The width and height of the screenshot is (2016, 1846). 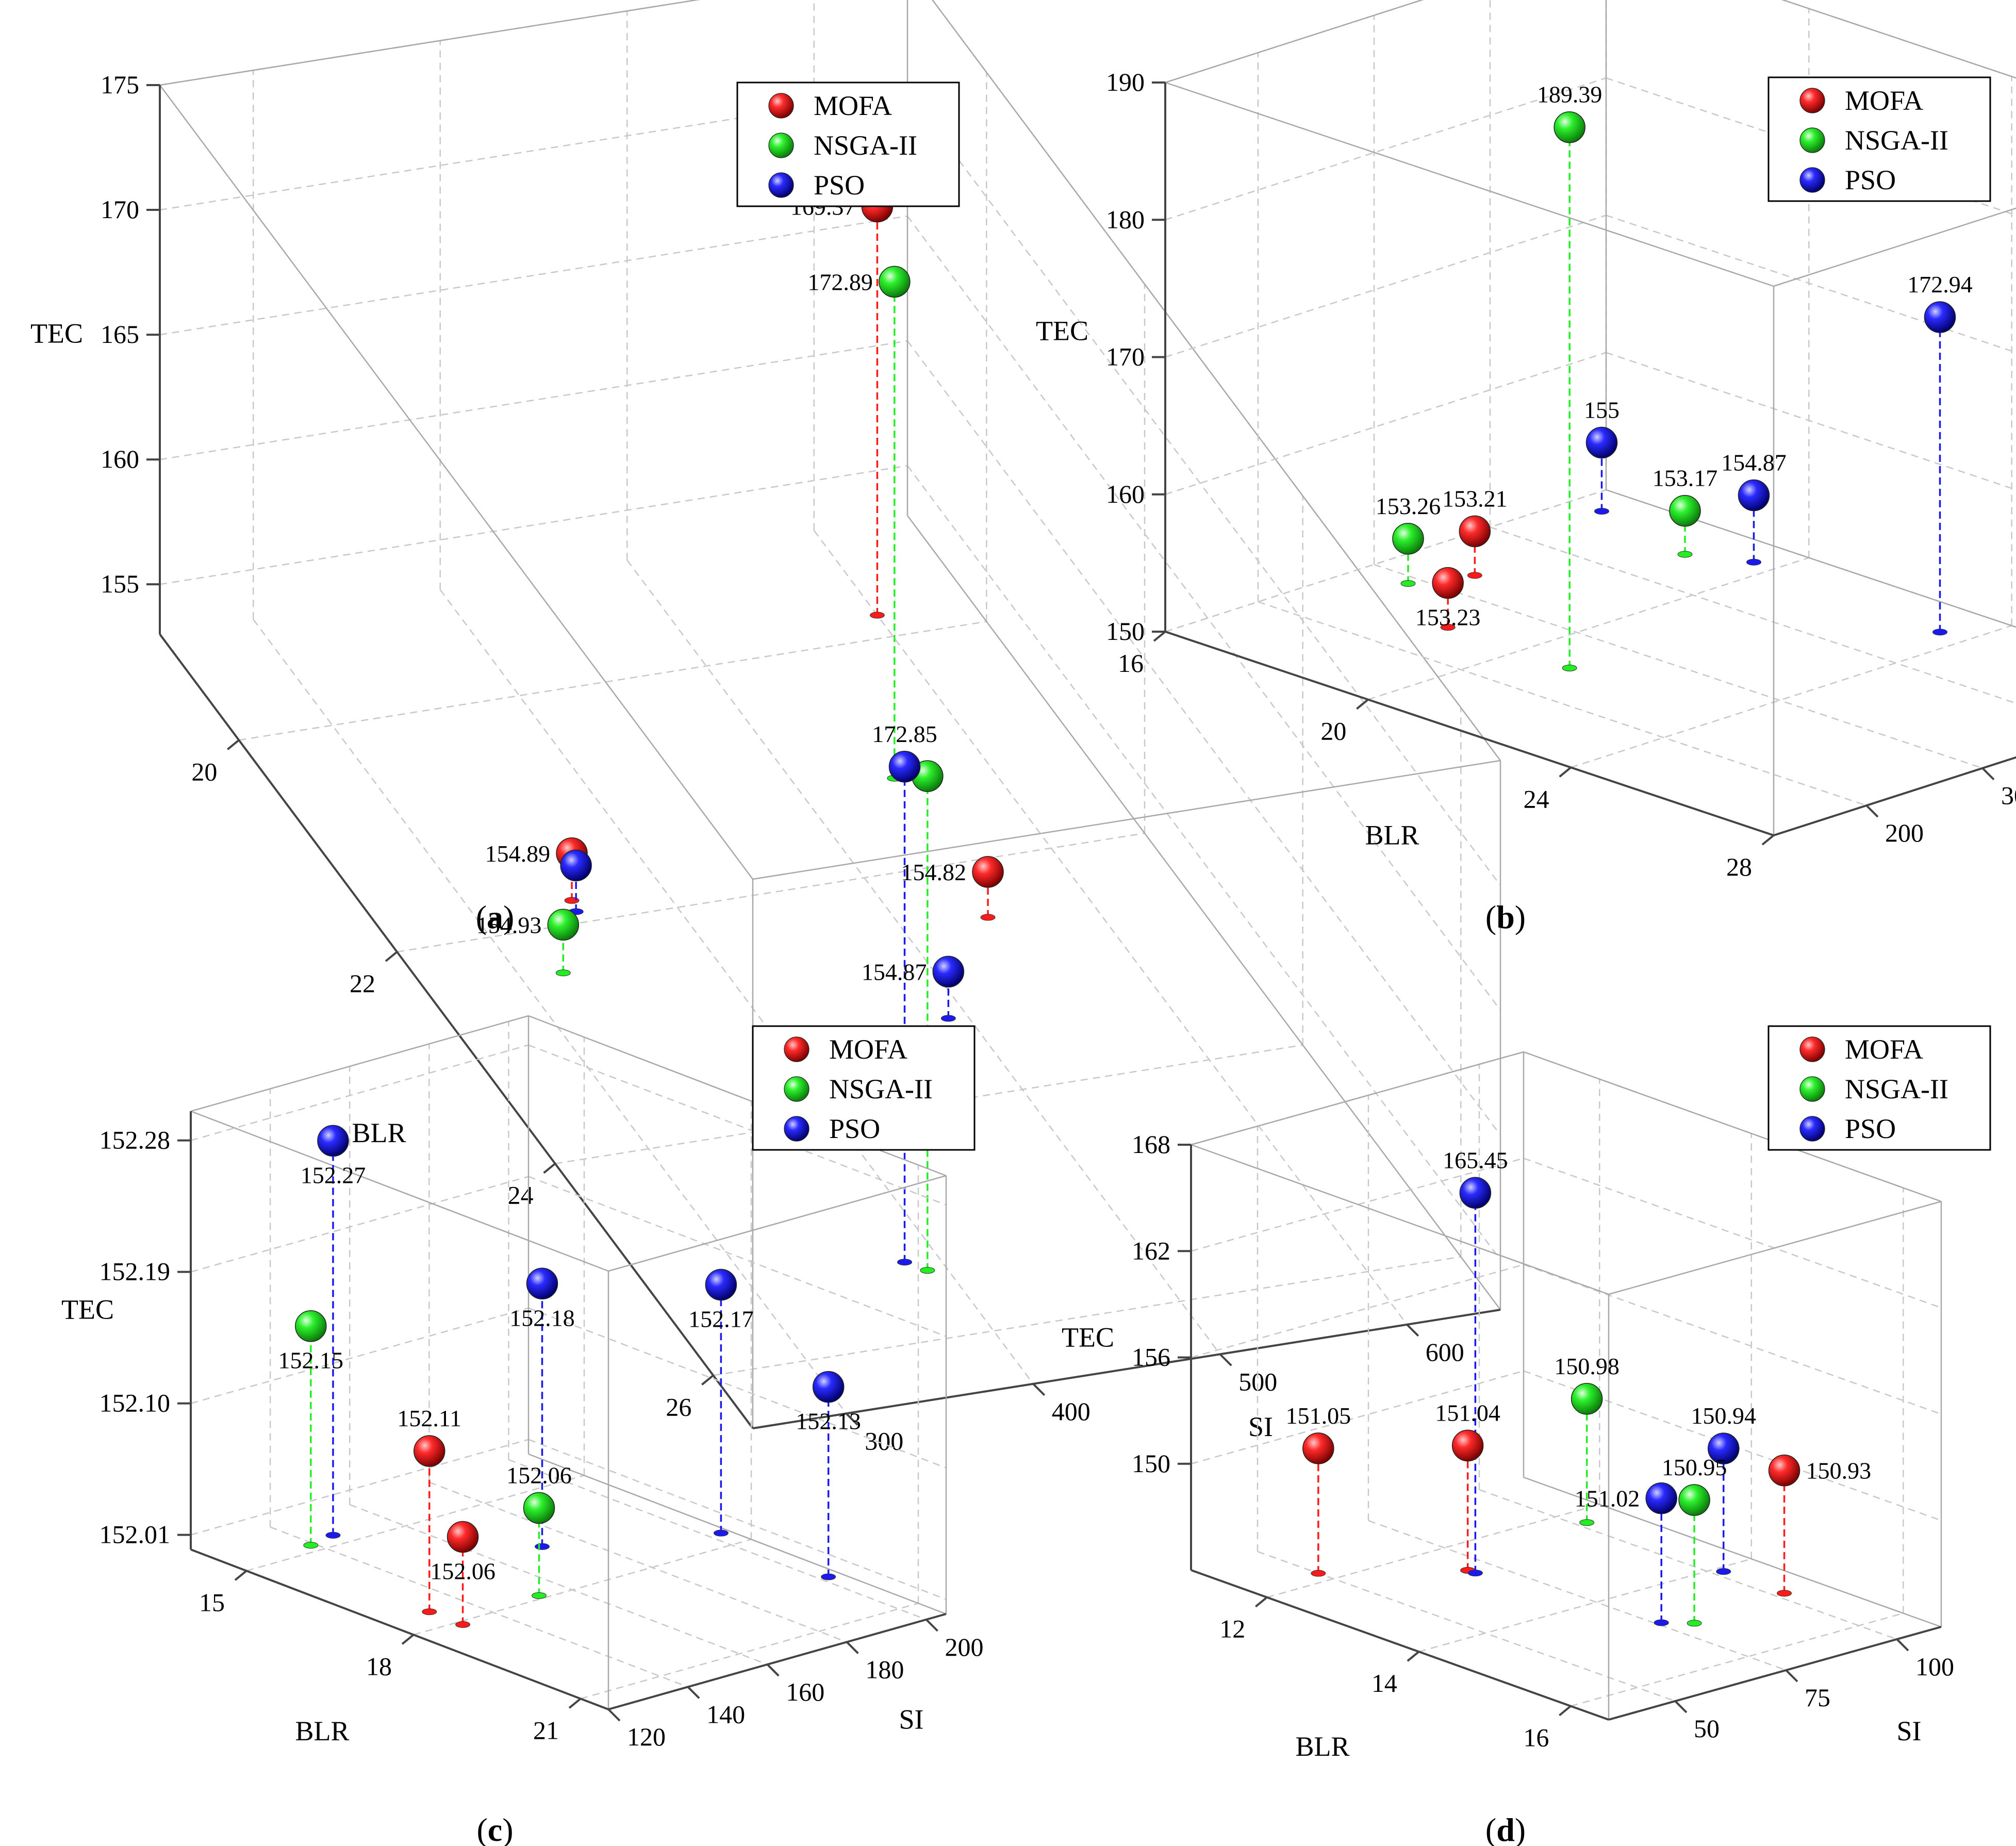 I want to click on z-axis-title: TEC, so click(x=56, y=333).